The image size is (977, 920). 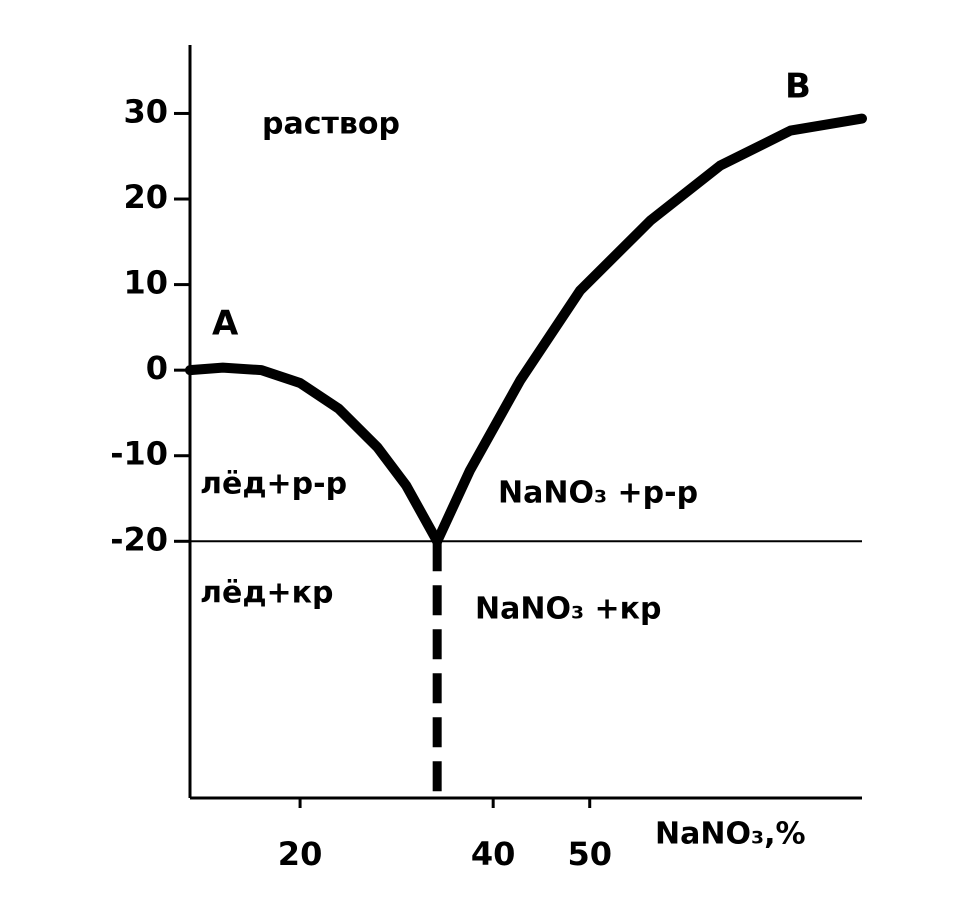 I want to click on x-tick-label: 40, so click(x=493, y=854).